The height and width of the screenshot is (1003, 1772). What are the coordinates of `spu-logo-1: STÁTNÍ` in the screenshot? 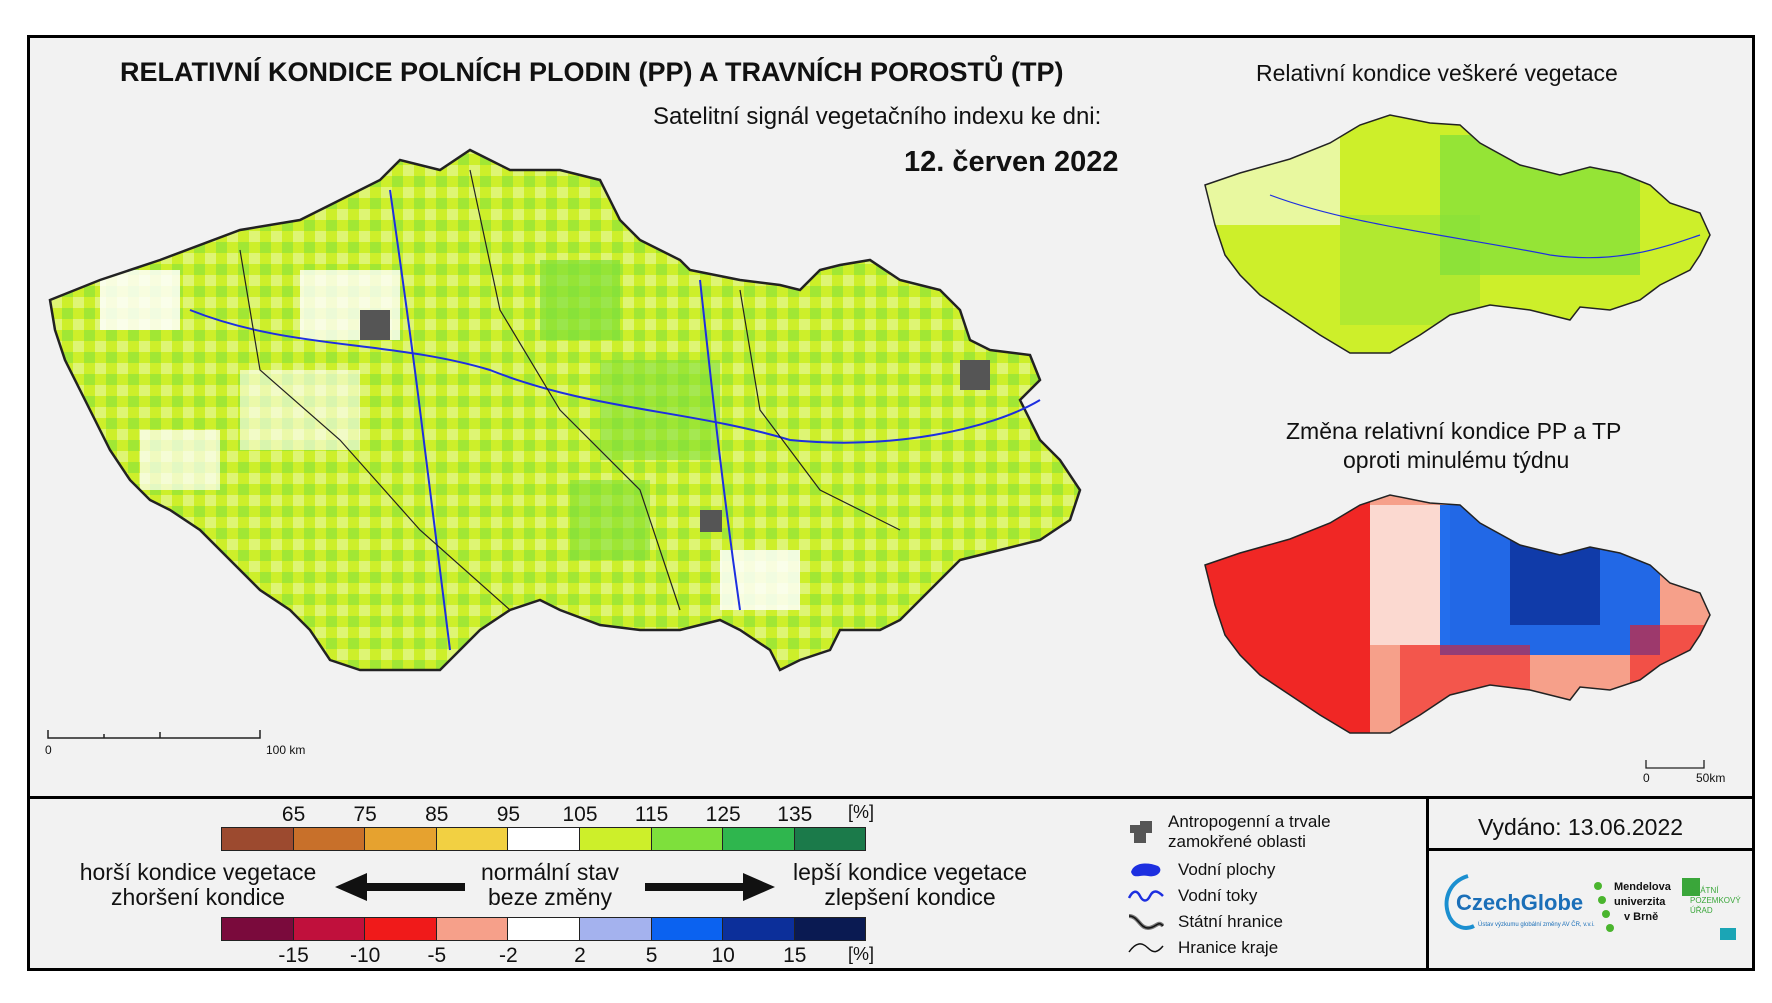 It's located at (1704, 890).